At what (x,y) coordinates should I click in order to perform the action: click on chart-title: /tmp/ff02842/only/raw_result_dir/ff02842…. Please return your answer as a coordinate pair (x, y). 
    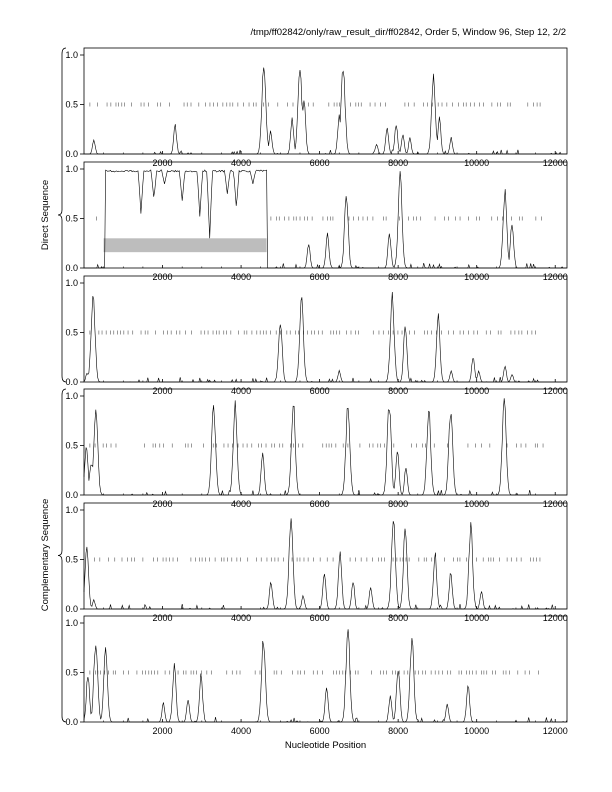
    Looking at the image, I should click on (408, 32).